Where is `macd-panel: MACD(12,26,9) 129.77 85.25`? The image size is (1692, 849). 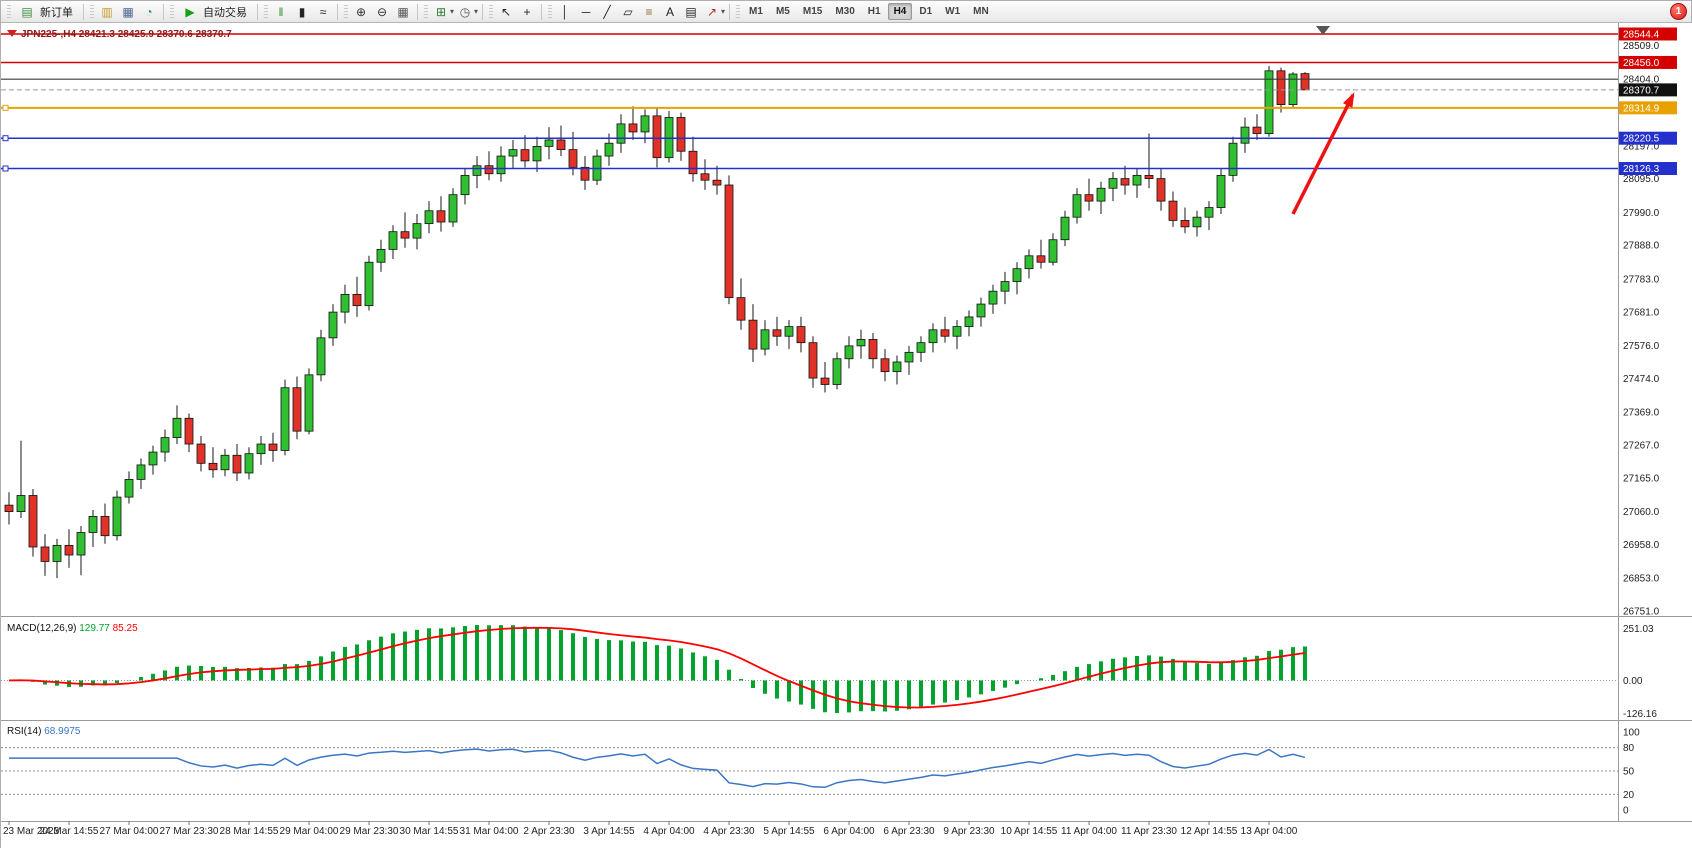 macd-panel: MACD(12,26,9) 129.77 85.25 is located at coordinates (809, 668).